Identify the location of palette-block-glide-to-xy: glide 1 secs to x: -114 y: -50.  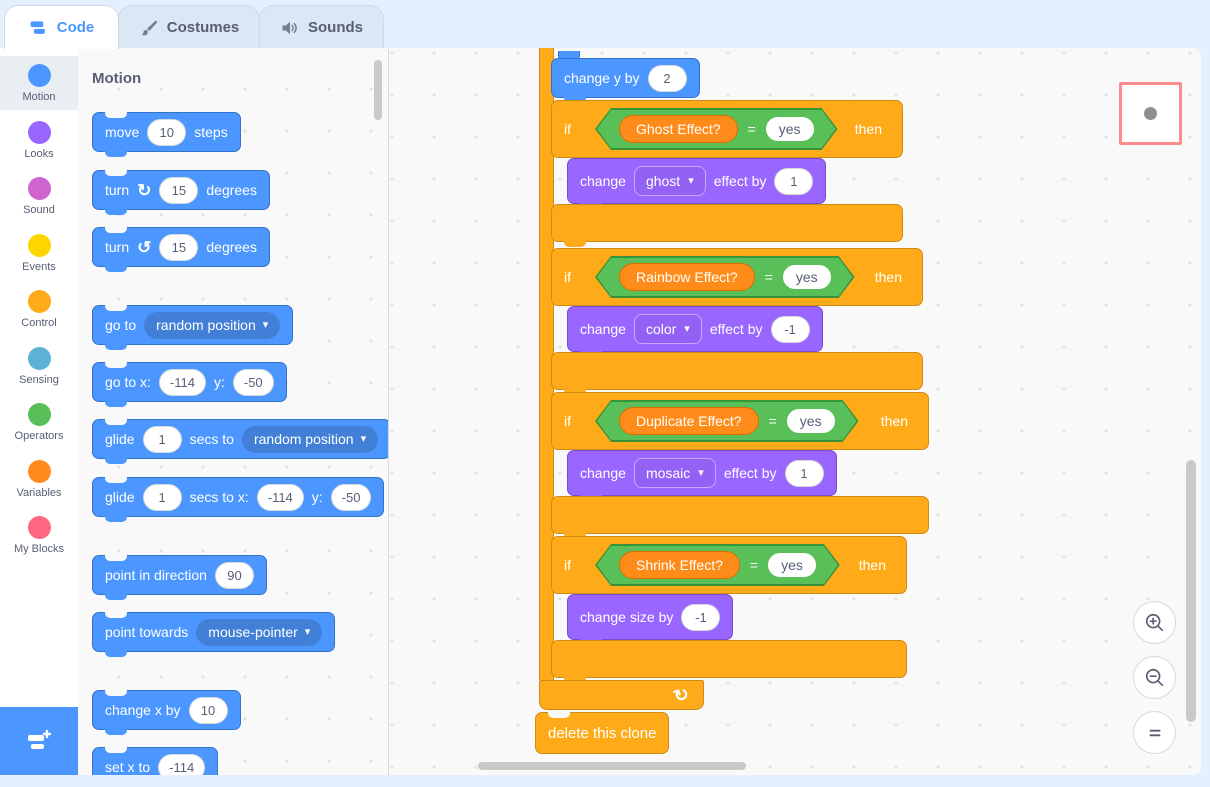
(238, 499).